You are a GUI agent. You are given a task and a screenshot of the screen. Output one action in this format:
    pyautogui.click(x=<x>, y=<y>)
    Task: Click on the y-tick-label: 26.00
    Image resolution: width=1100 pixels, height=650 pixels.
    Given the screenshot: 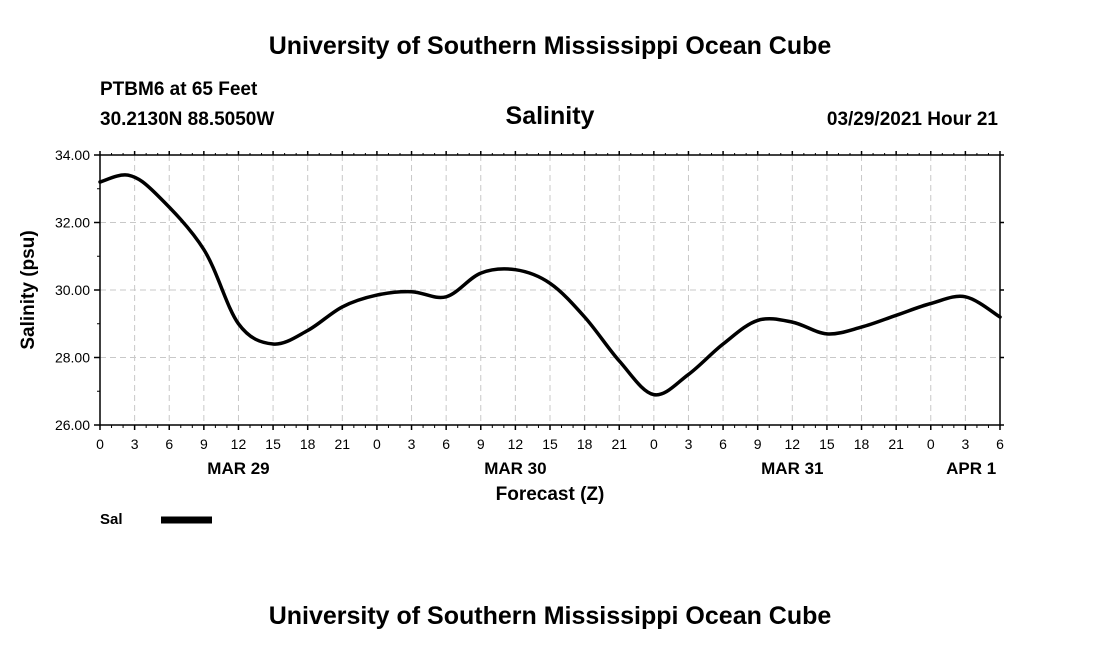 What is the action you would take?
    pyautogui.click(x=72, y=425)
    